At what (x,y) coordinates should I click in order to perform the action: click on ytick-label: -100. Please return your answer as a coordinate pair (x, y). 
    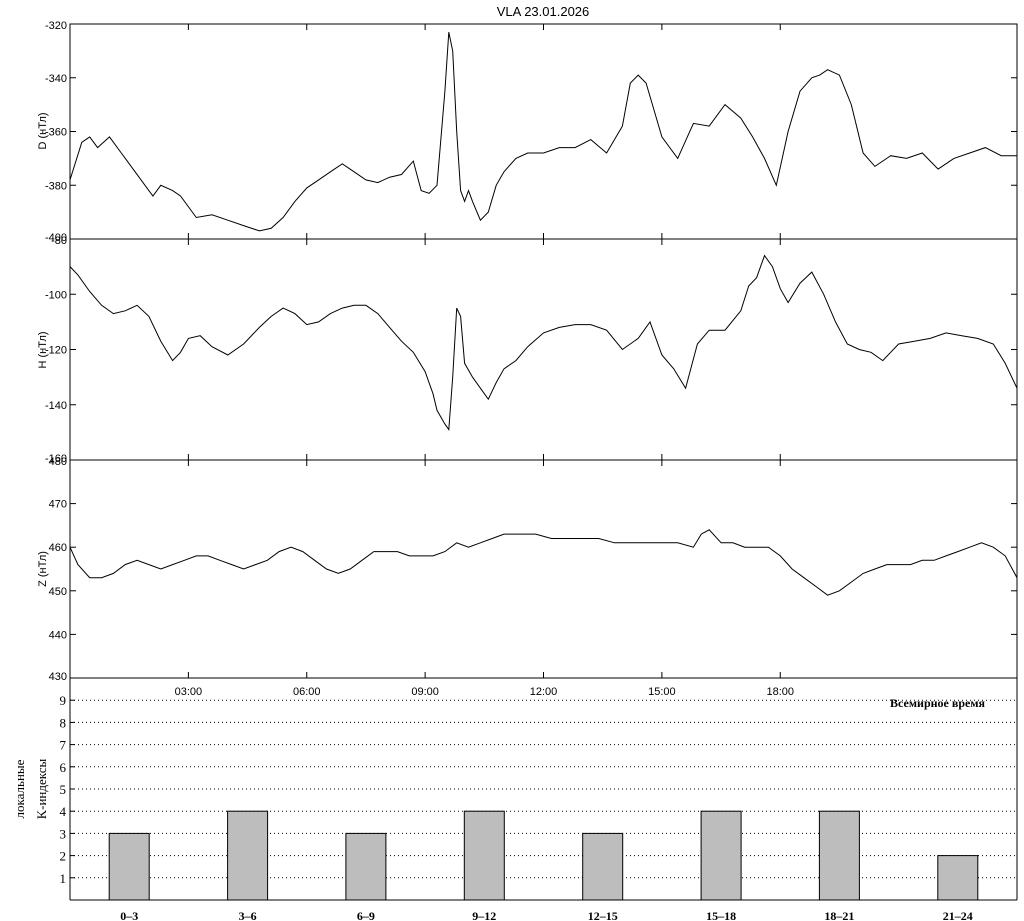
    Looking at the image, I should click on (56, 295).